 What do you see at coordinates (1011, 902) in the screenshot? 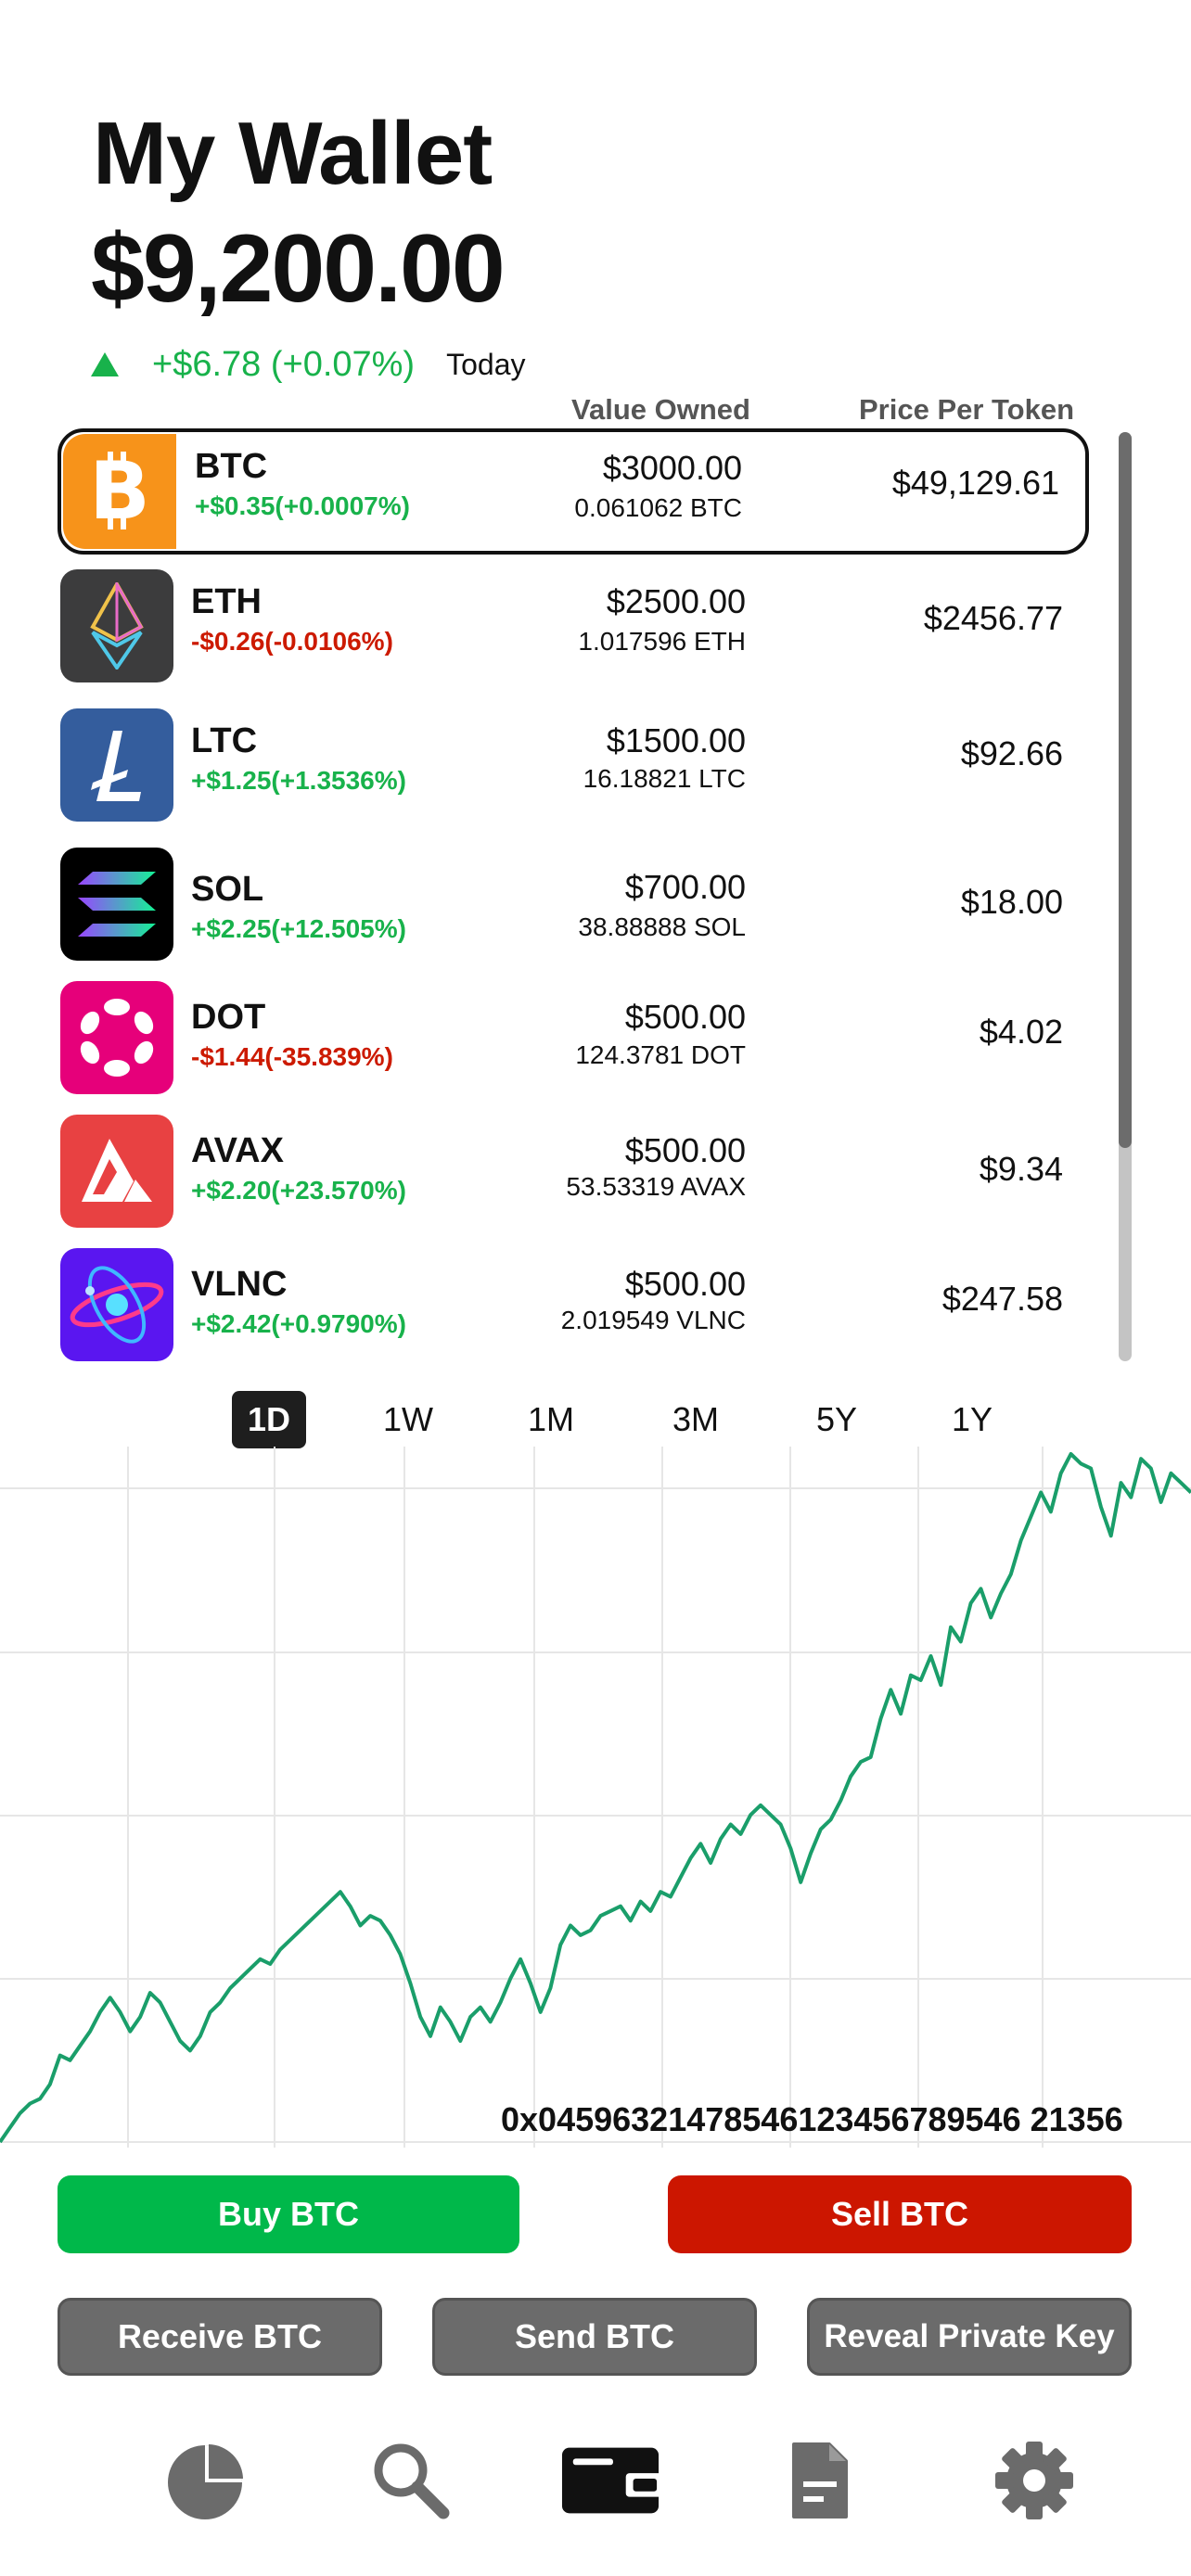
I see `asset-price: $18.00` at bounding box center [1011, 902].